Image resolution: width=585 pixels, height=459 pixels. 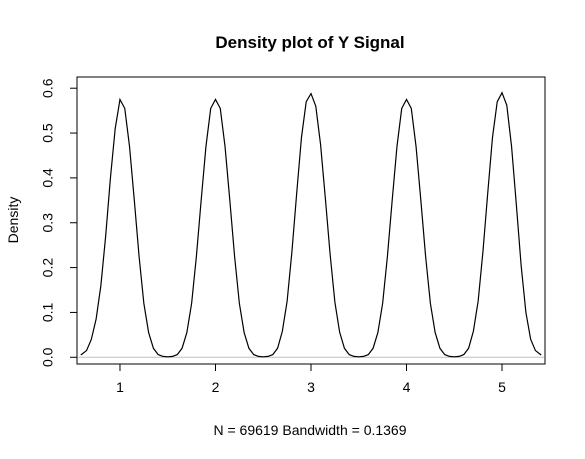 I want to click on x-axis: 1 2 3 4 5, so click(x=311, y=379).